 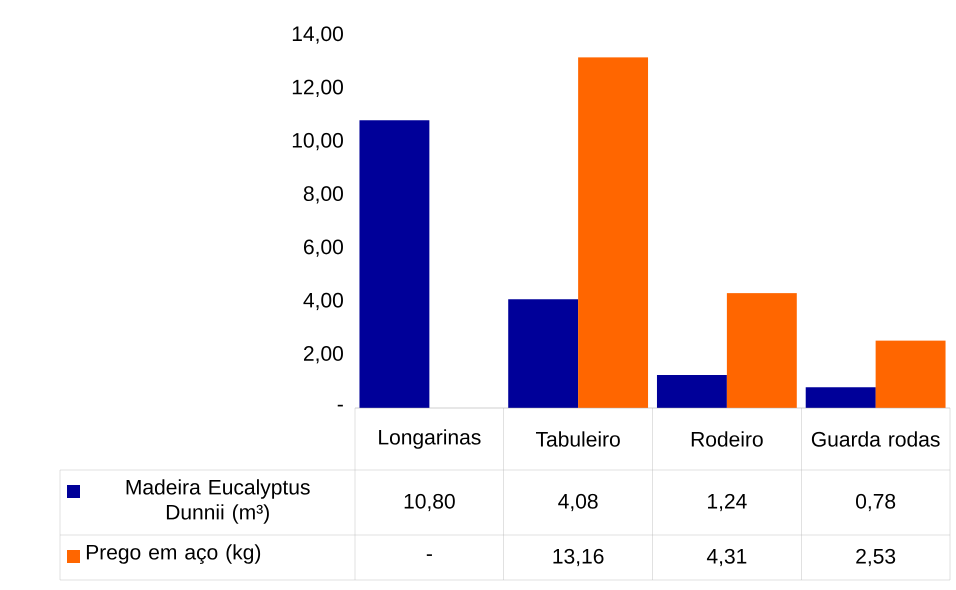 What do you see at coordinates (218, 501) in the screenshot?
I see `legend-label: Madeira Eucalyptus Dunnii (m³)` at bounding box center [218, 501].